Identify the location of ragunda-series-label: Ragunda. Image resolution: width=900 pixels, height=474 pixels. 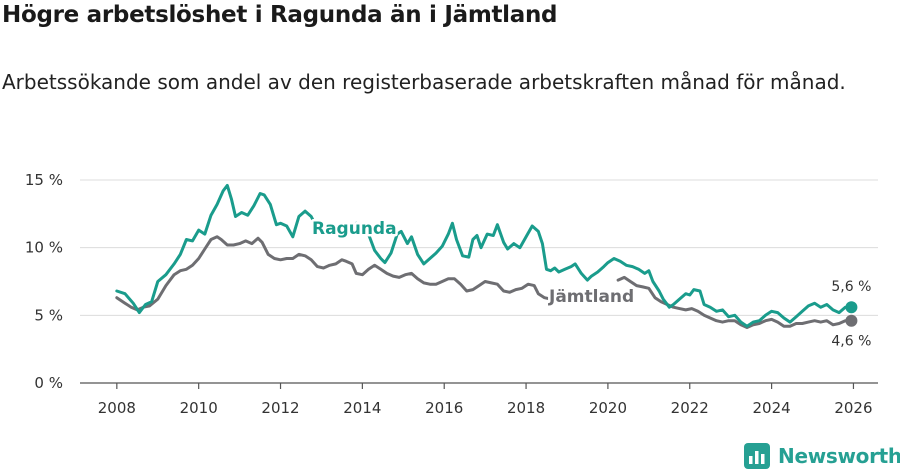
(354, 229).